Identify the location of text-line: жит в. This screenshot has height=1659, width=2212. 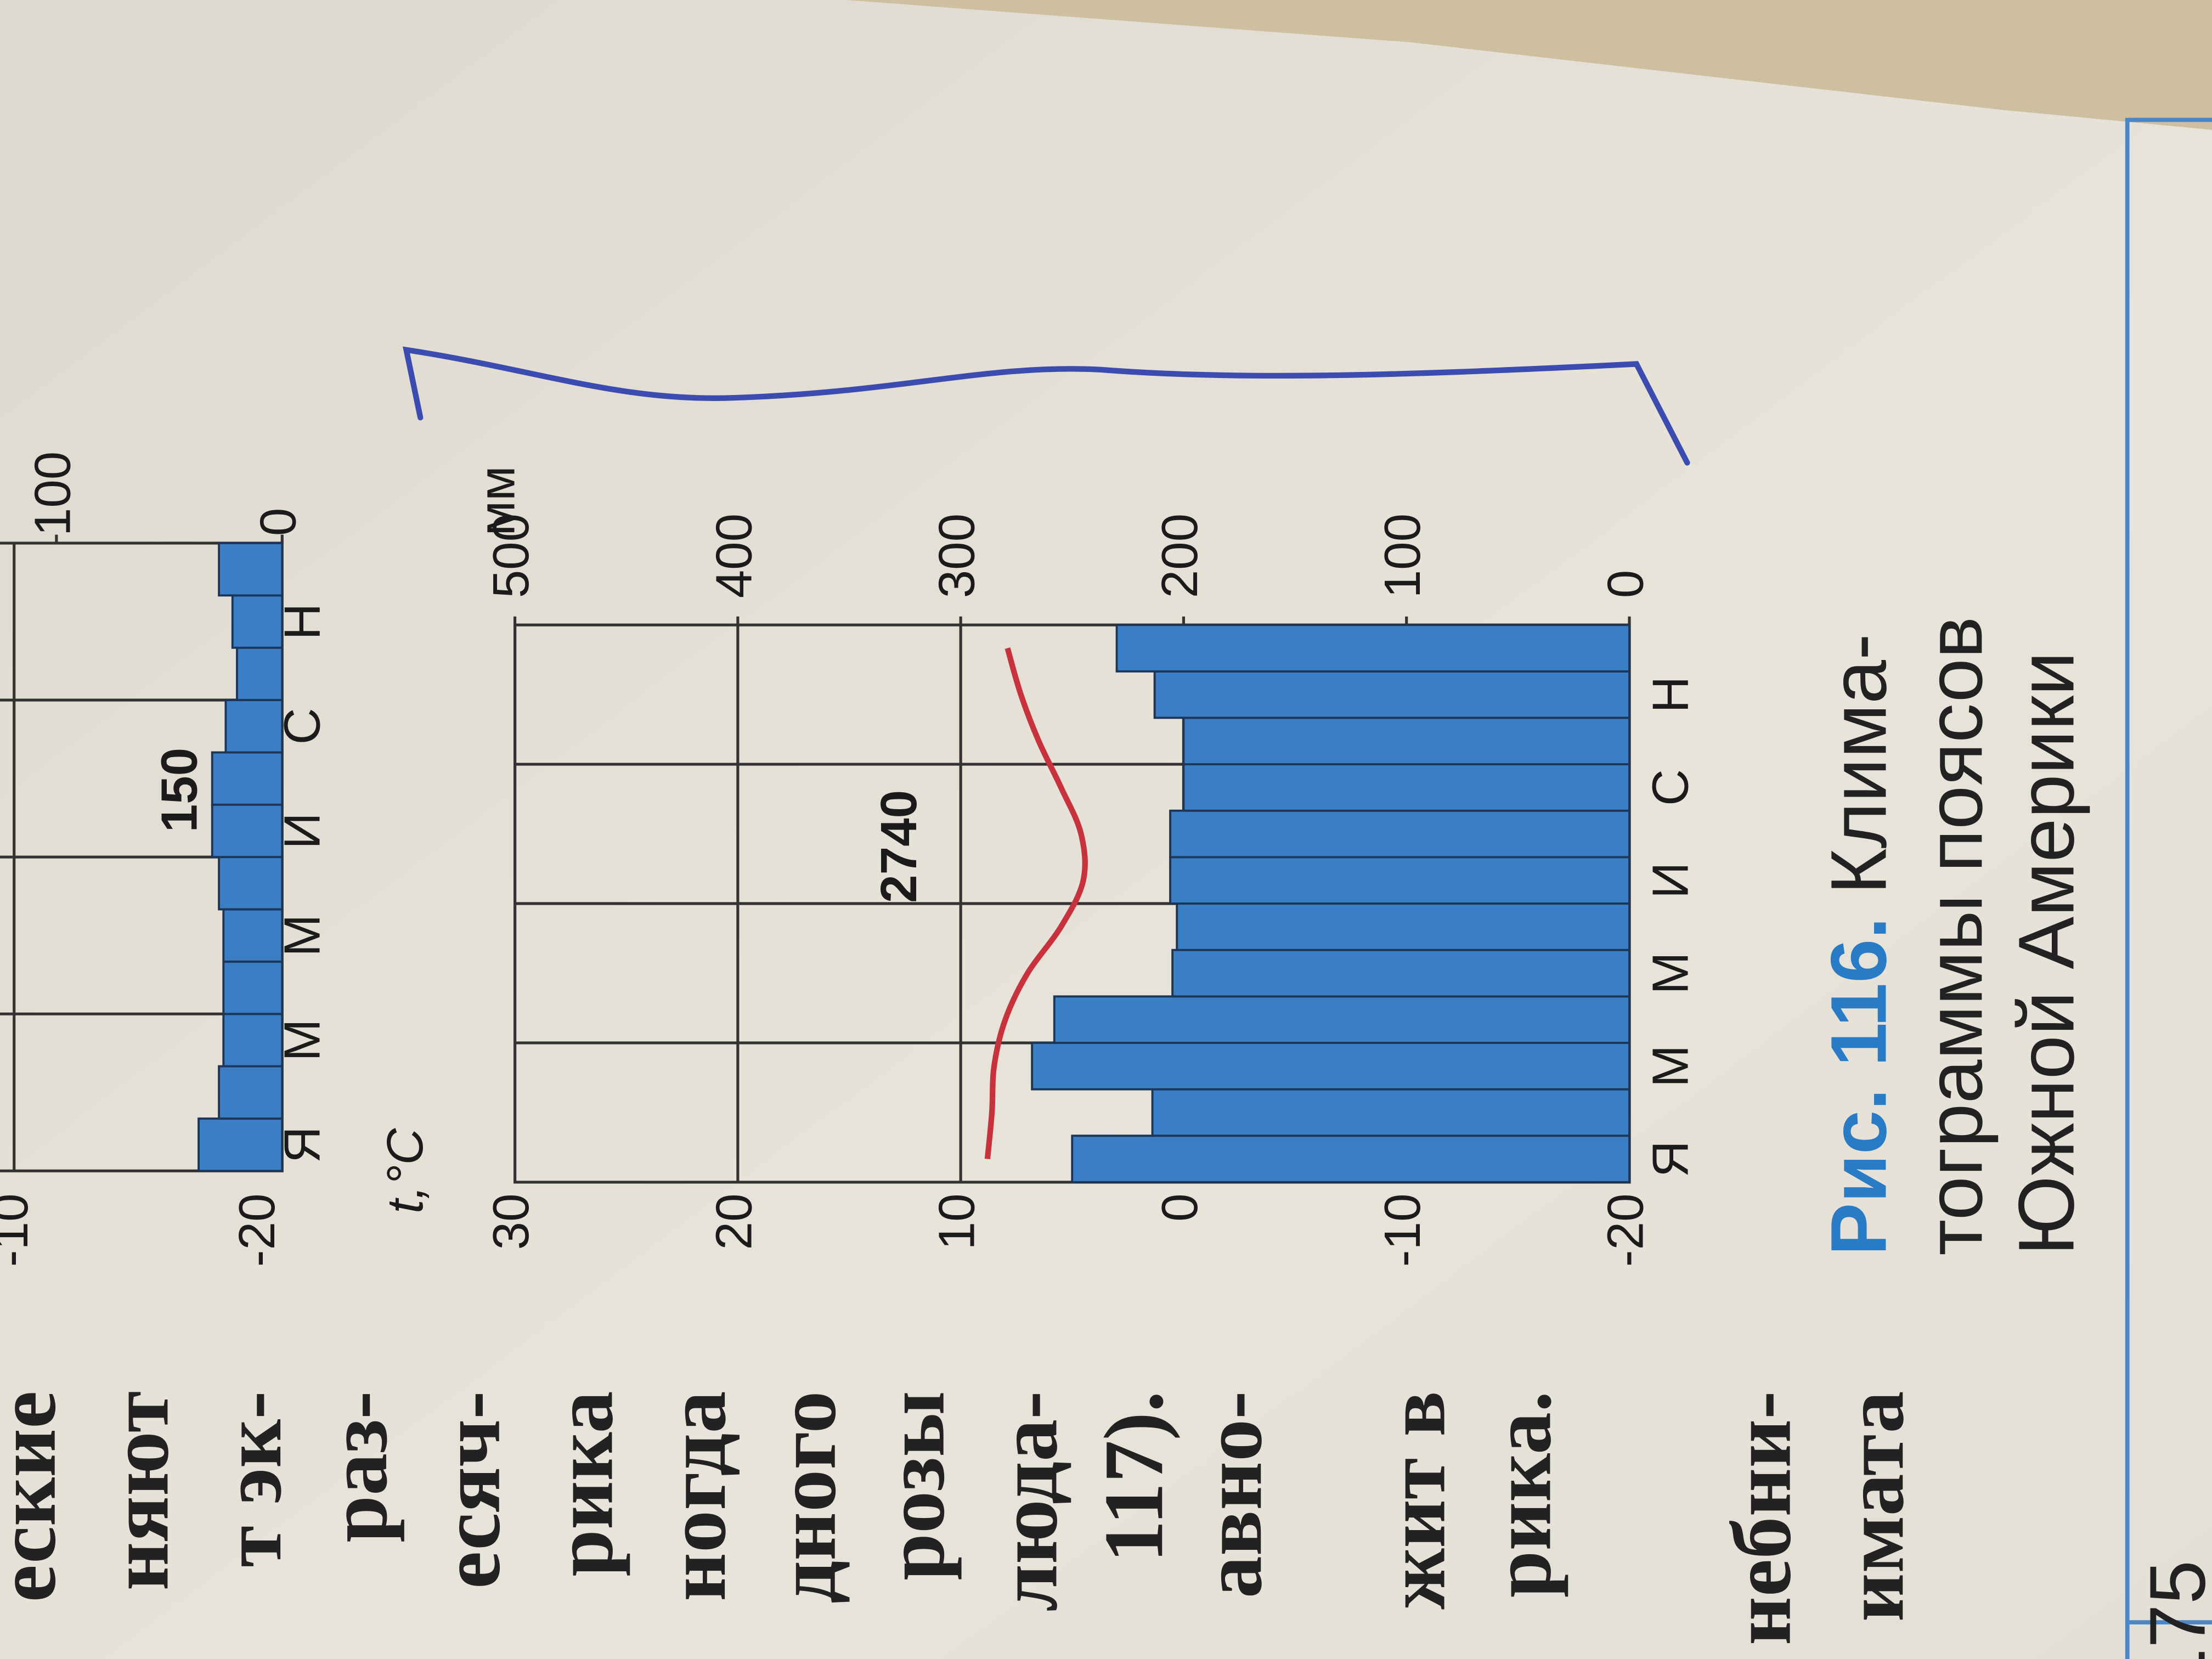
(1417, 1500).